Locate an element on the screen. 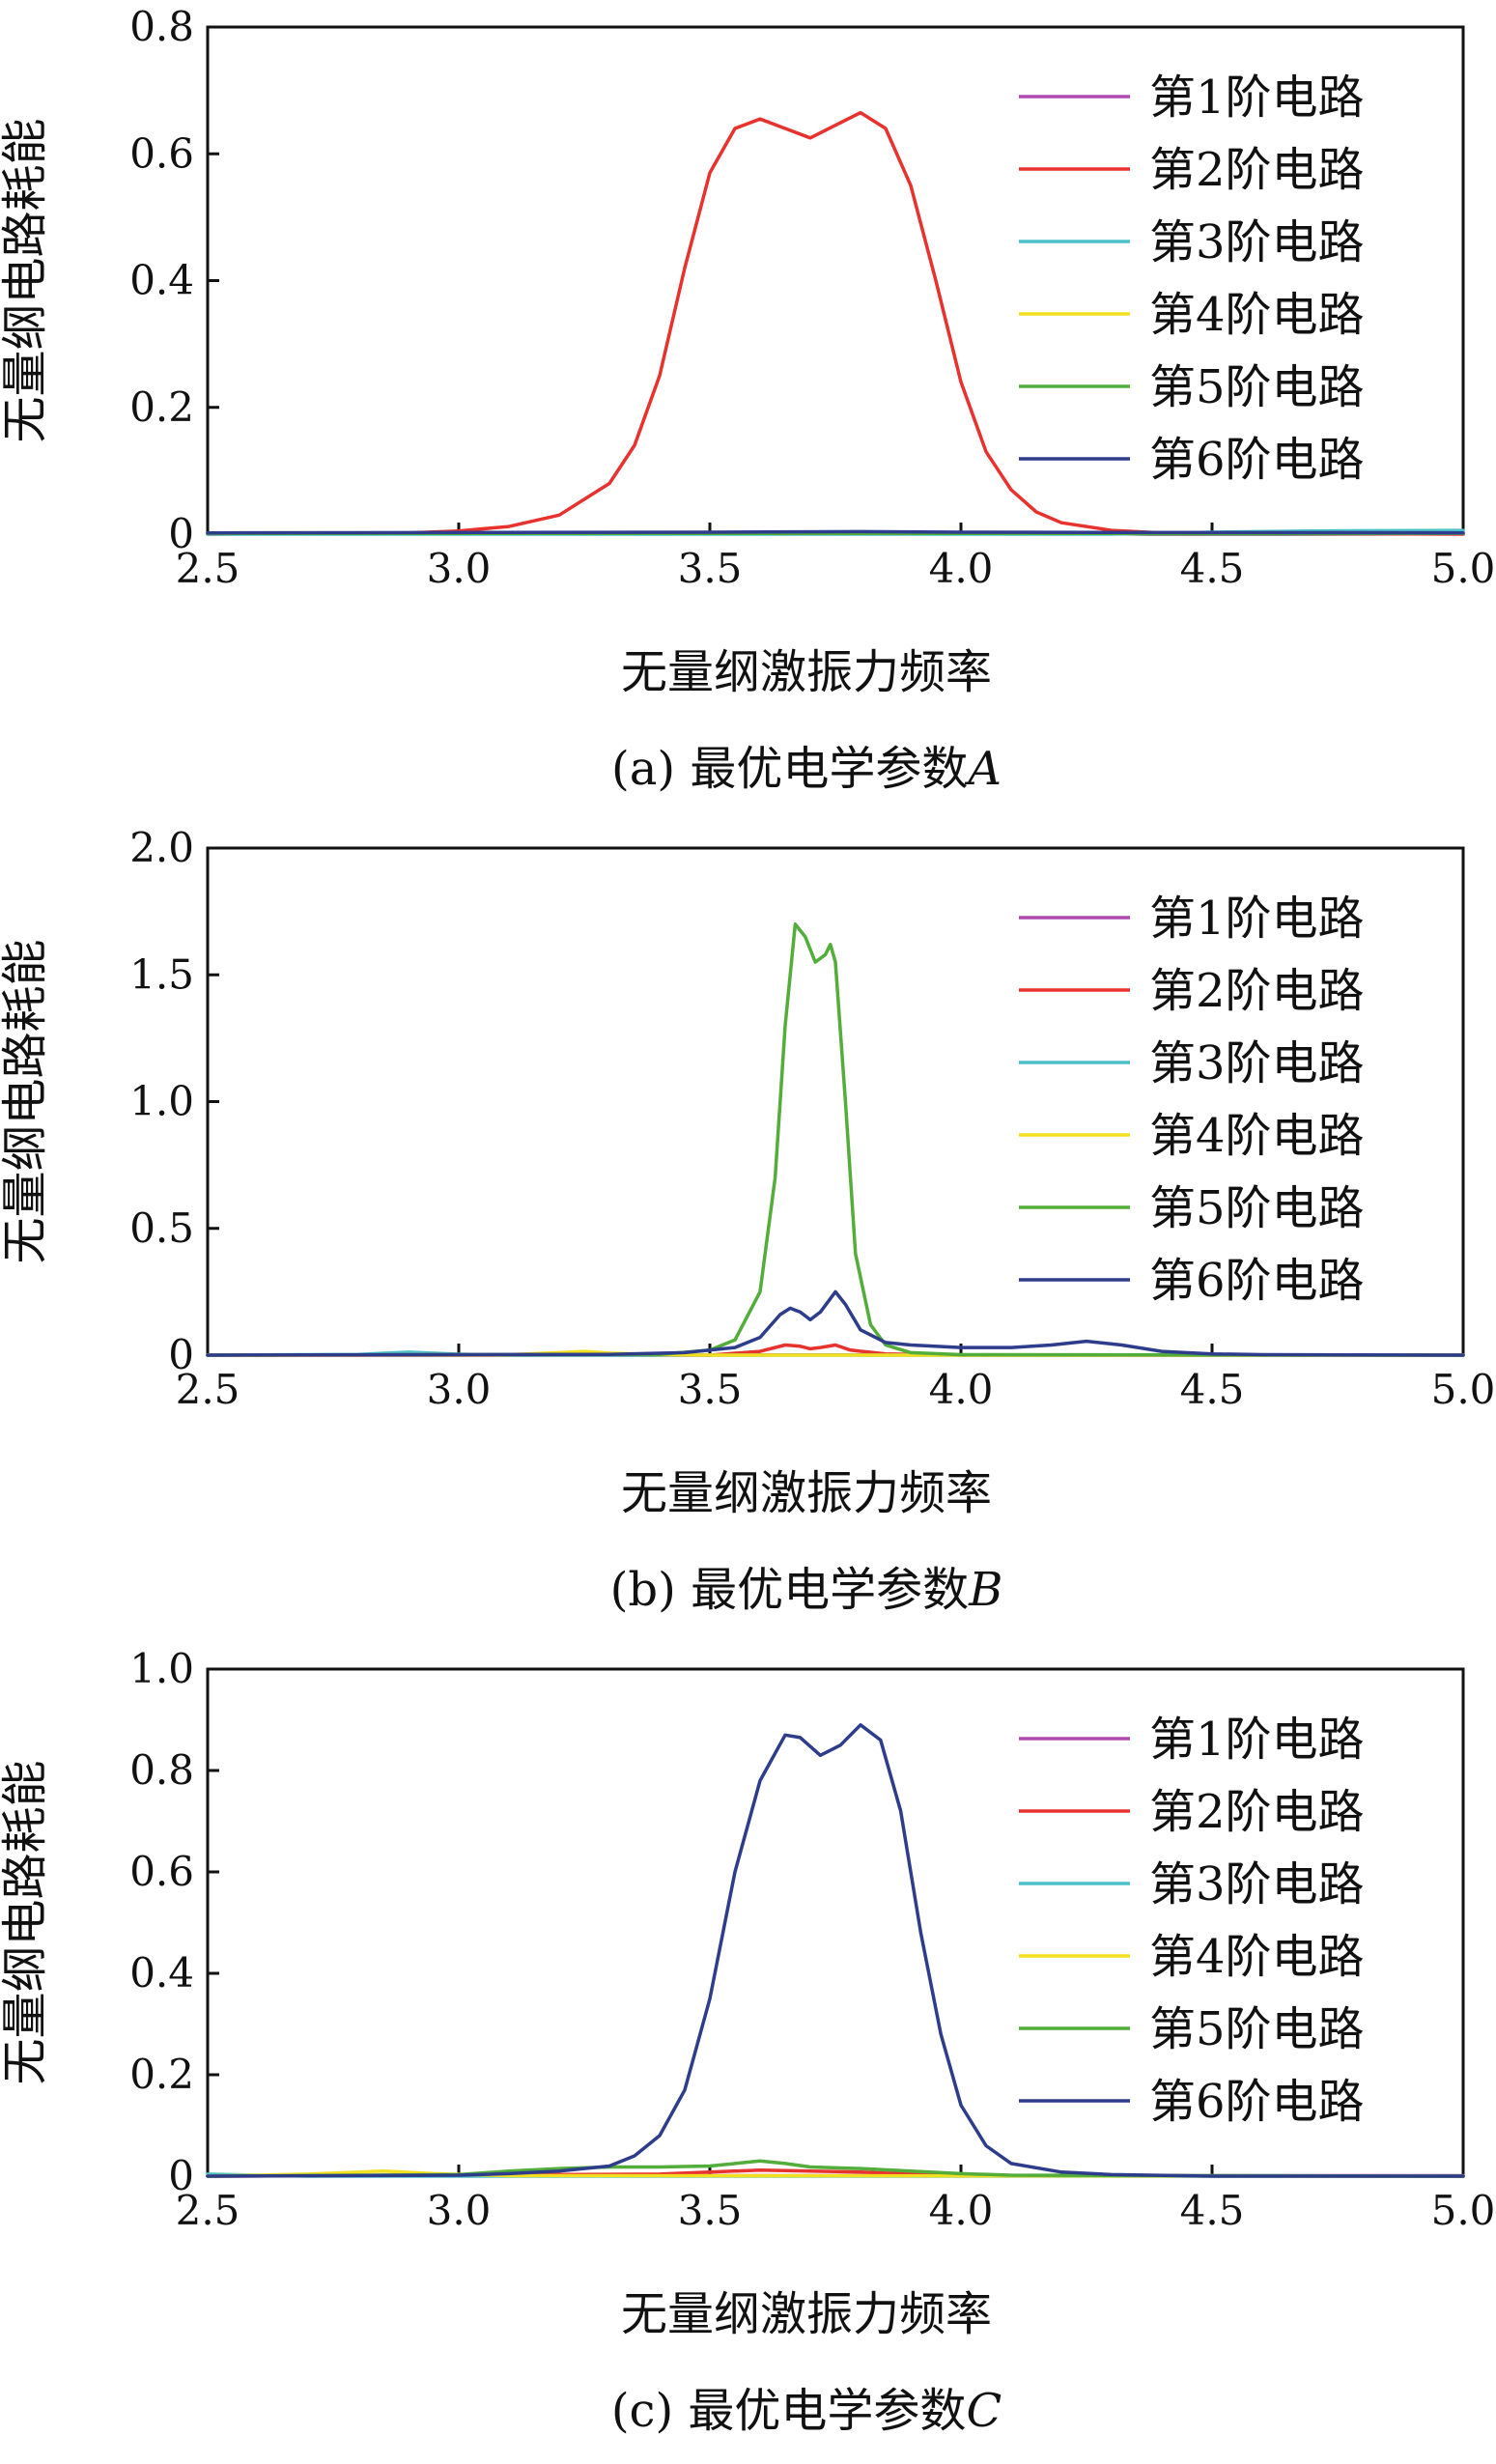 The width and height of the screenshot is (1496, 2464). y-tick-label: 1.5 is located at coordinates (161, 974).